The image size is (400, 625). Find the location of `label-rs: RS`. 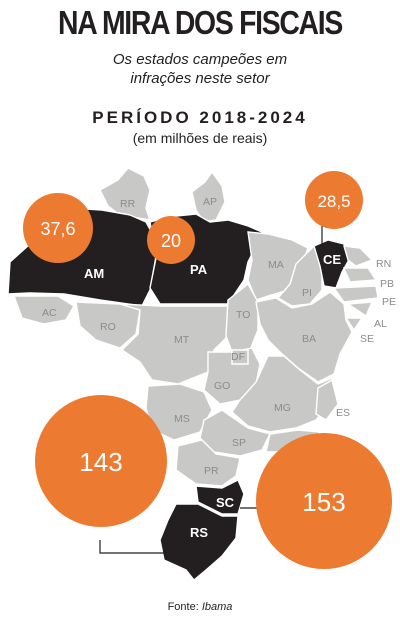

label-rs: RS is located at coordinates (199, 532).